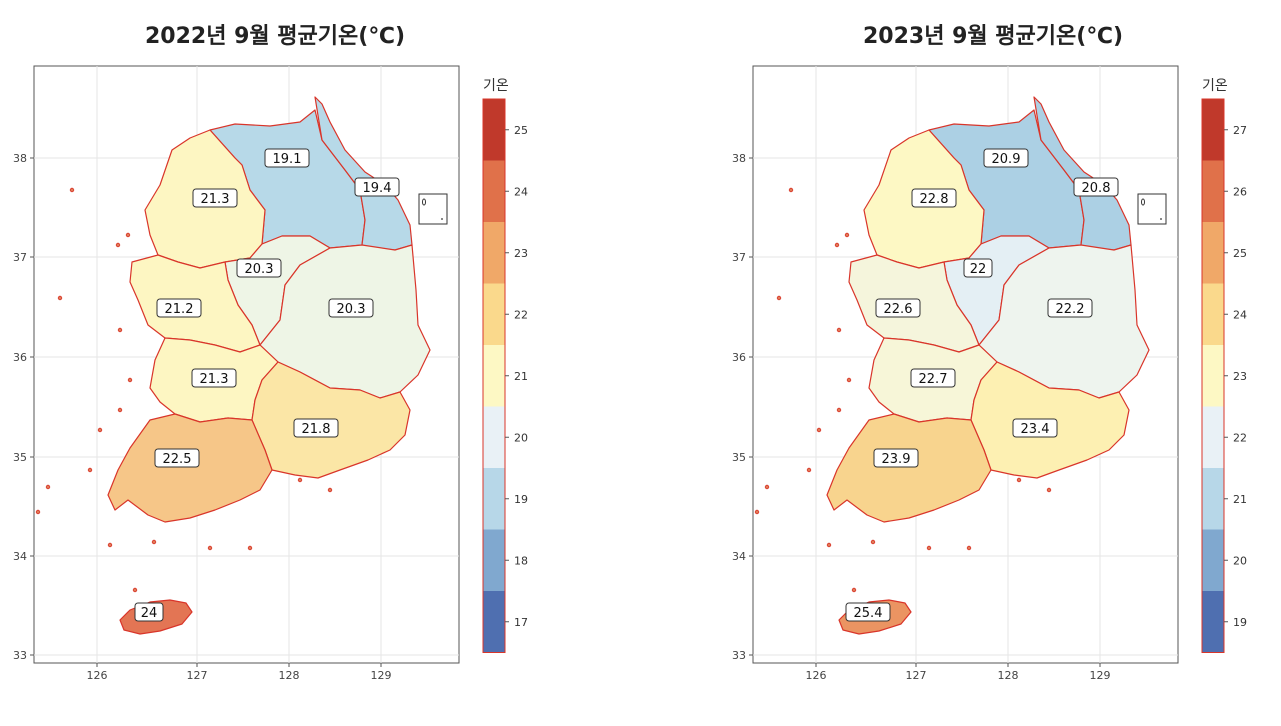  I want to click on region-label: 21.2, so click(179, 309).